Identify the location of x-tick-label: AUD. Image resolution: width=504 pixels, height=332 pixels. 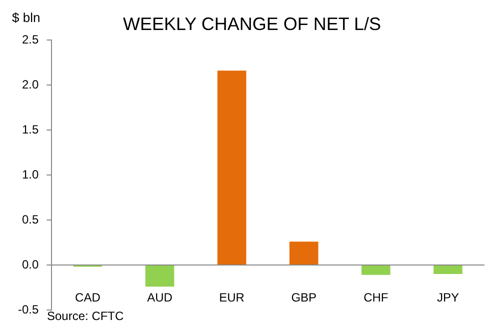
(160, 297).